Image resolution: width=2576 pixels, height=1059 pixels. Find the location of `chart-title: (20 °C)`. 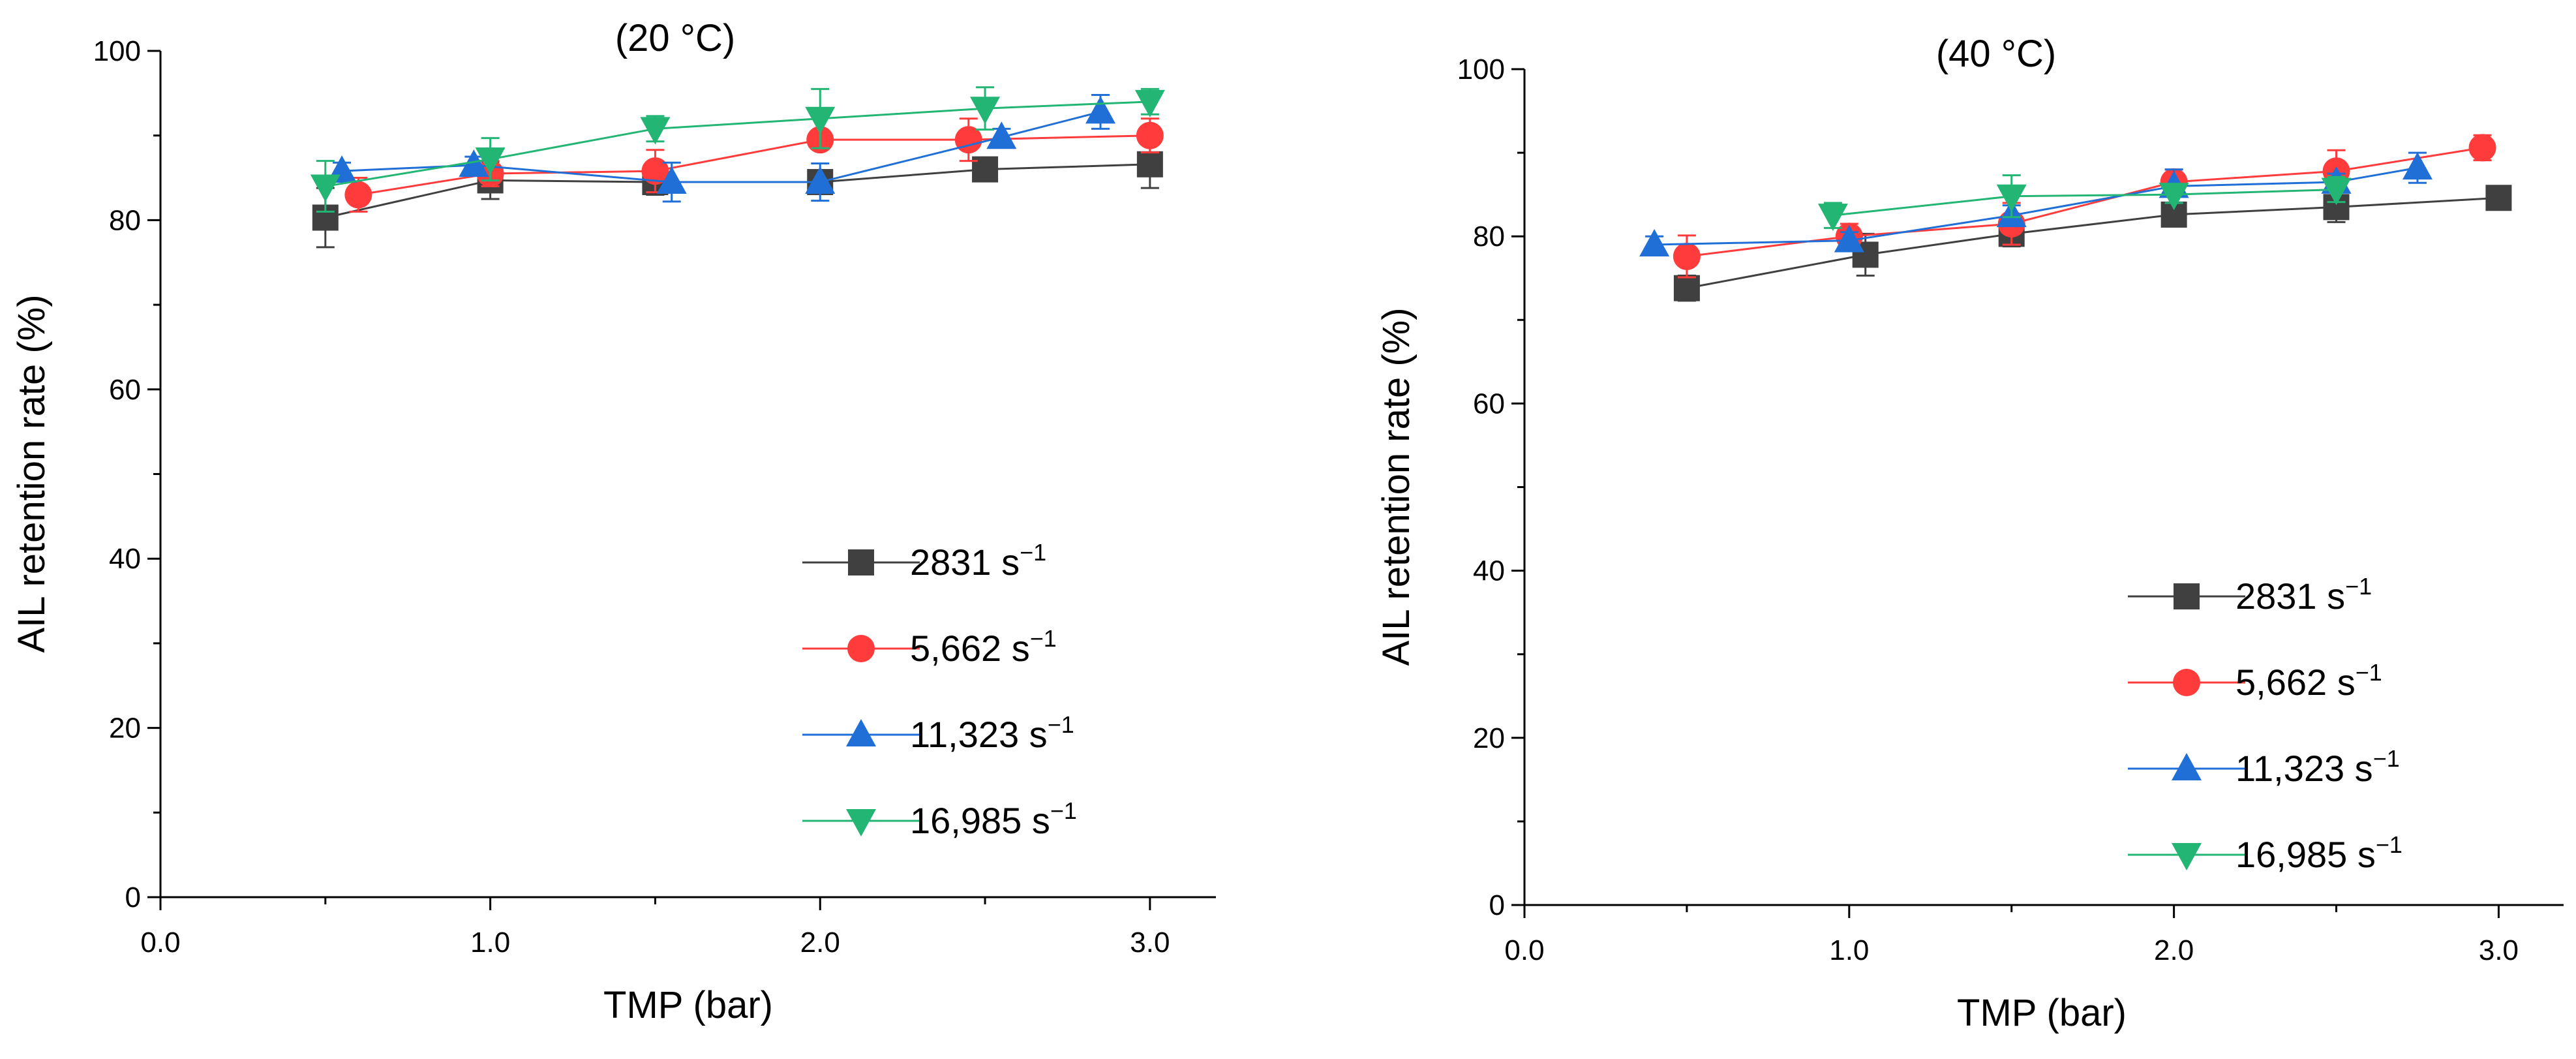

chart-title: (20 °C) is located at coordinates (675, 38).